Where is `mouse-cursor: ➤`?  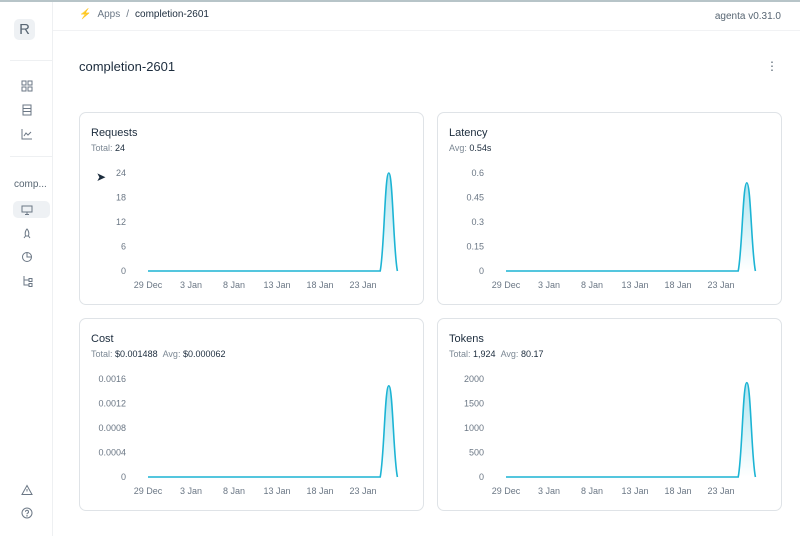
mouse-cursor: ➤ is located at coordinates (101, 177).